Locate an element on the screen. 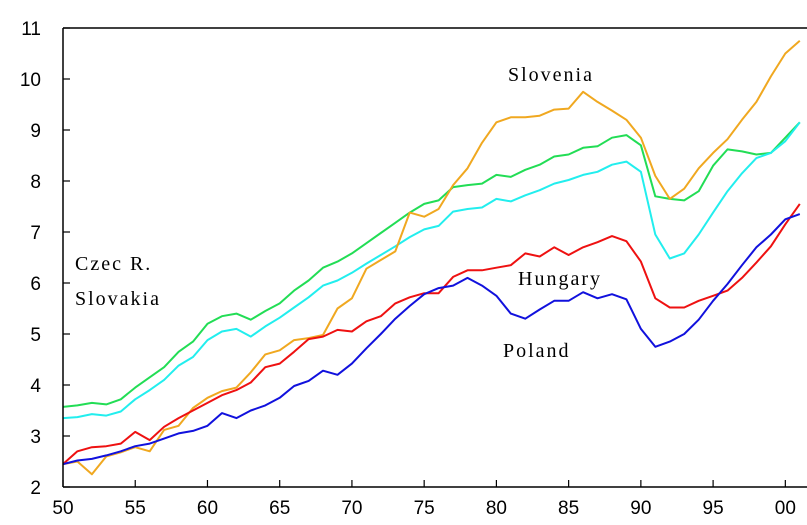  x-tick-label: 85 is located at coordinates (568, 508).